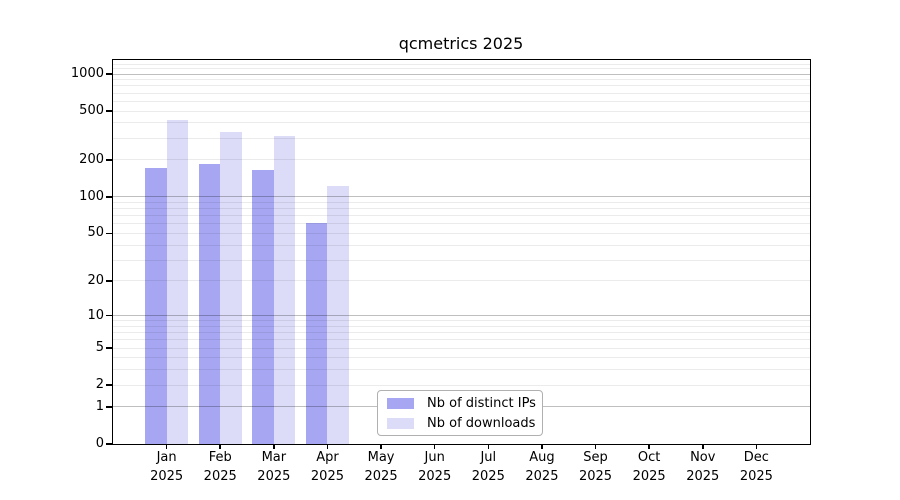 The height and width of the screenshot is (500, 900). I want to click on bar-feb-ips, so click(209, 304).